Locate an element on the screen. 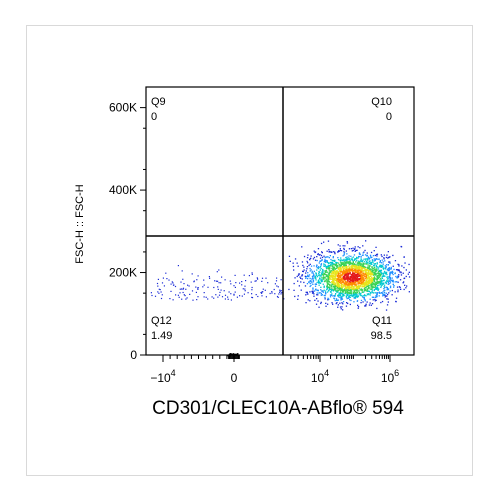  event-dots is located at coordinates (280, 298).